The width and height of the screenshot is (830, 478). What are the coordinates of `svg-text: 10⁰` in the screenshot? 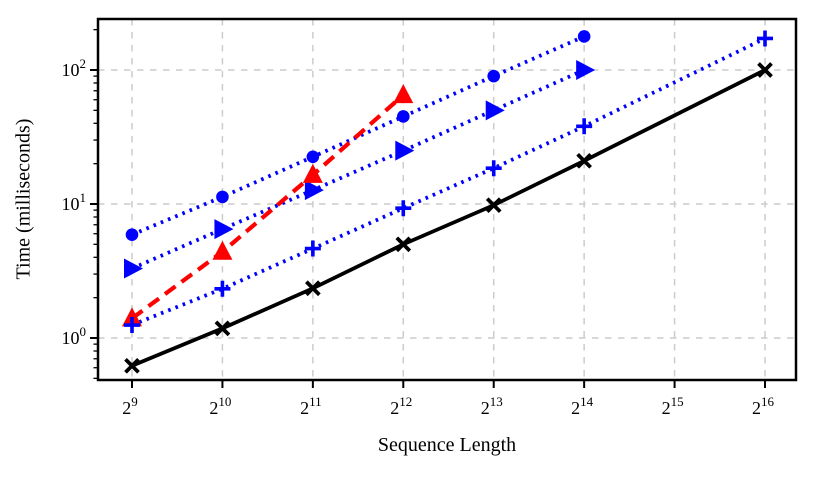 It's located at (74, 336).